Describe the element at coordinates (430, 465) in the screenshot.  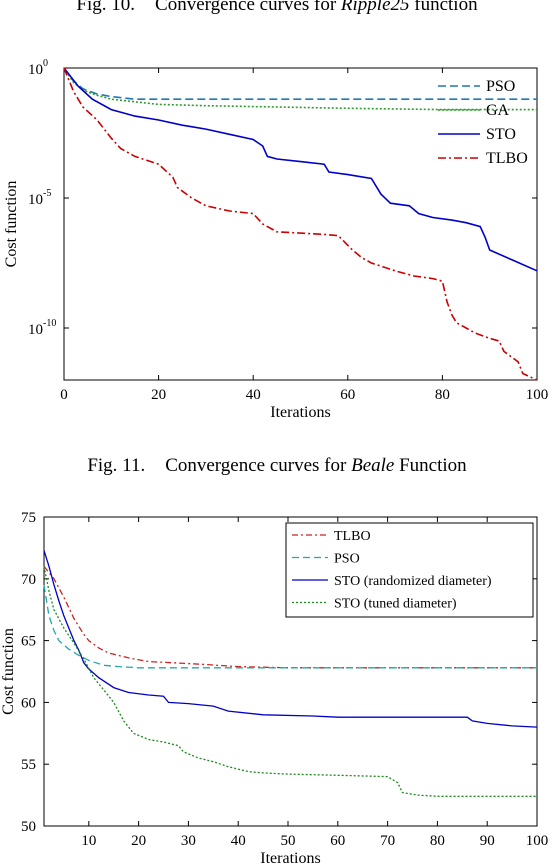
I see `caption-text-after: Function` at that location.